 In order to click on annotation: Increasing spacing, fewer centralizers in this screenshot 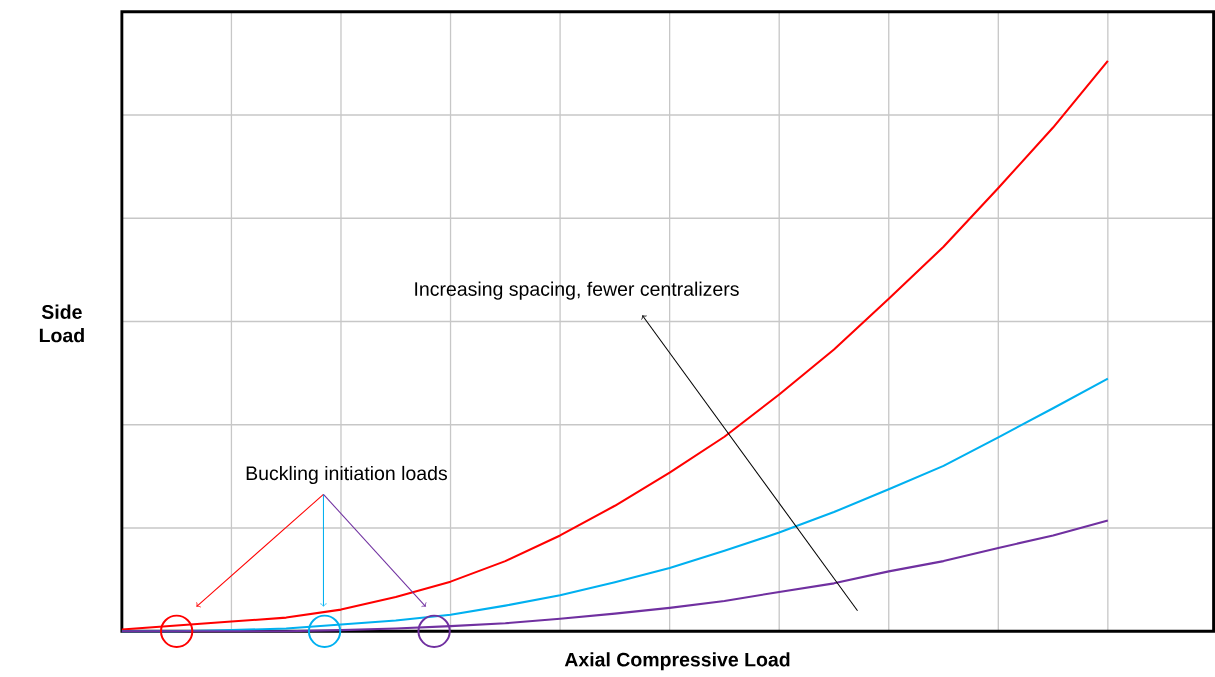, I will do `click(577, 290)`.